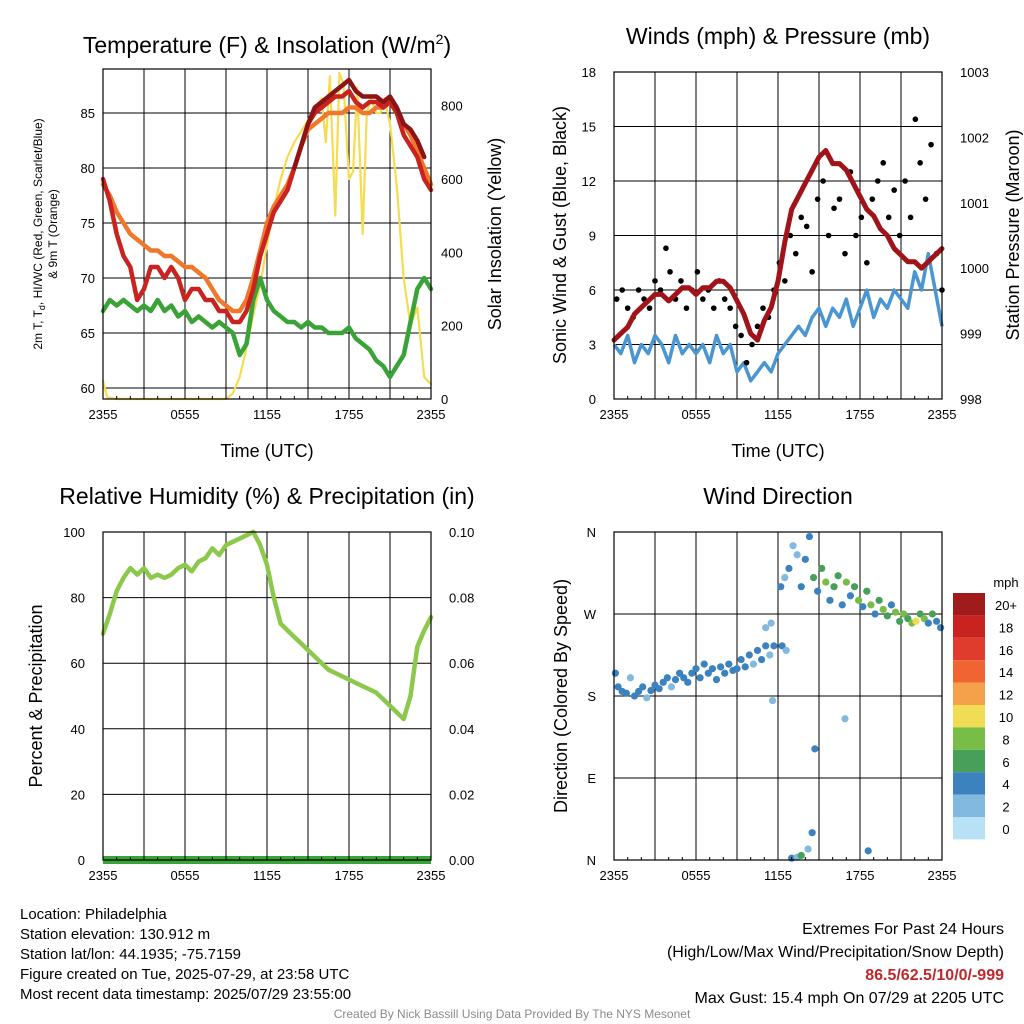 The image size is (1024, 1024). What do you see at coordinates (131, 954) in the screenshot?
I see `station-latlon: Station lat/lon: 44.1935; -75.7159` at bounding box center [131, 954].